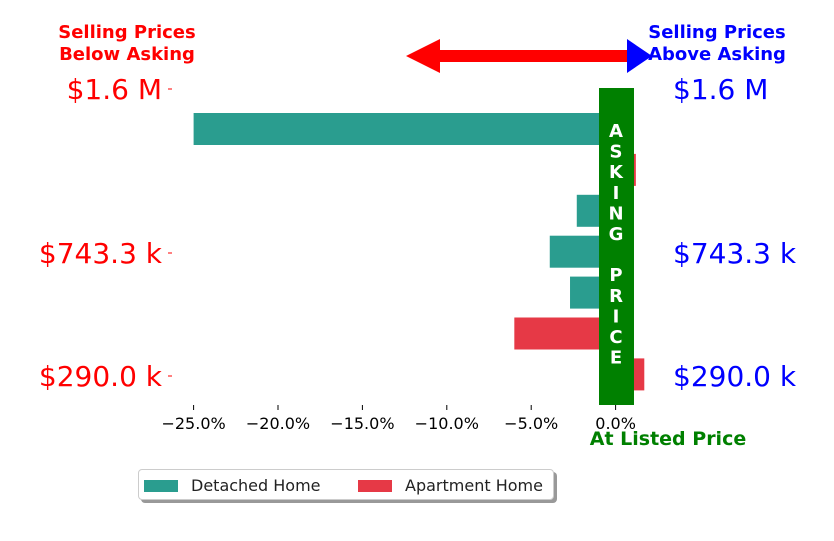  What do you see at coordinates (161, 485) in the screenshot?
I see `legend-swatch-detached` at bounding box center [161, 485].